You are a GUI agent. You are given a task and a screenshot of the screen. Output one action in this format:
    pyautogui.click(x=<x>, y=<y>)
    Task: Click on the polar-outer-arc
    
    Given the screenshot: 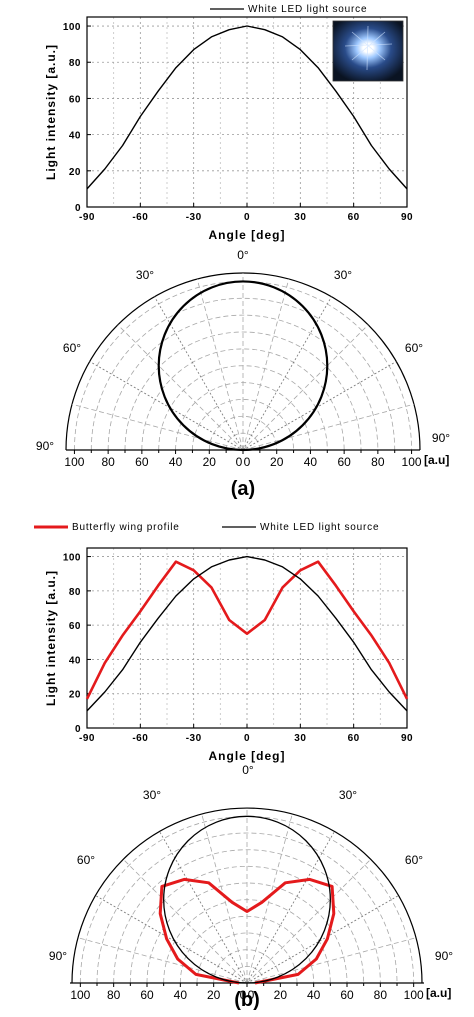 What is the action you would take?
    pyautogui.click(x=247, y=895)
    